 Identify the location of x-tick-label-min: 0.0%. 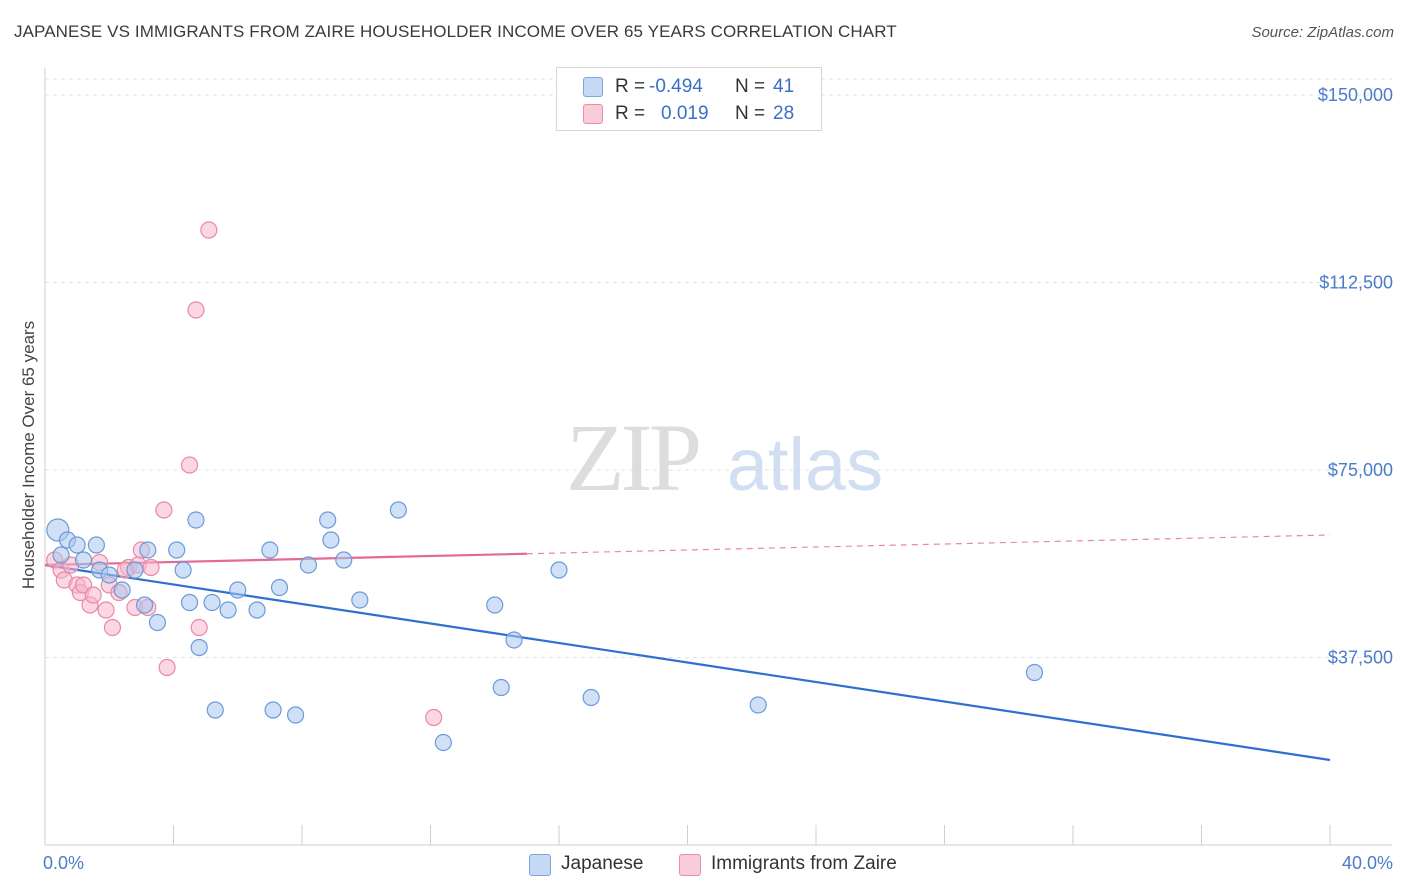
(63, 863).